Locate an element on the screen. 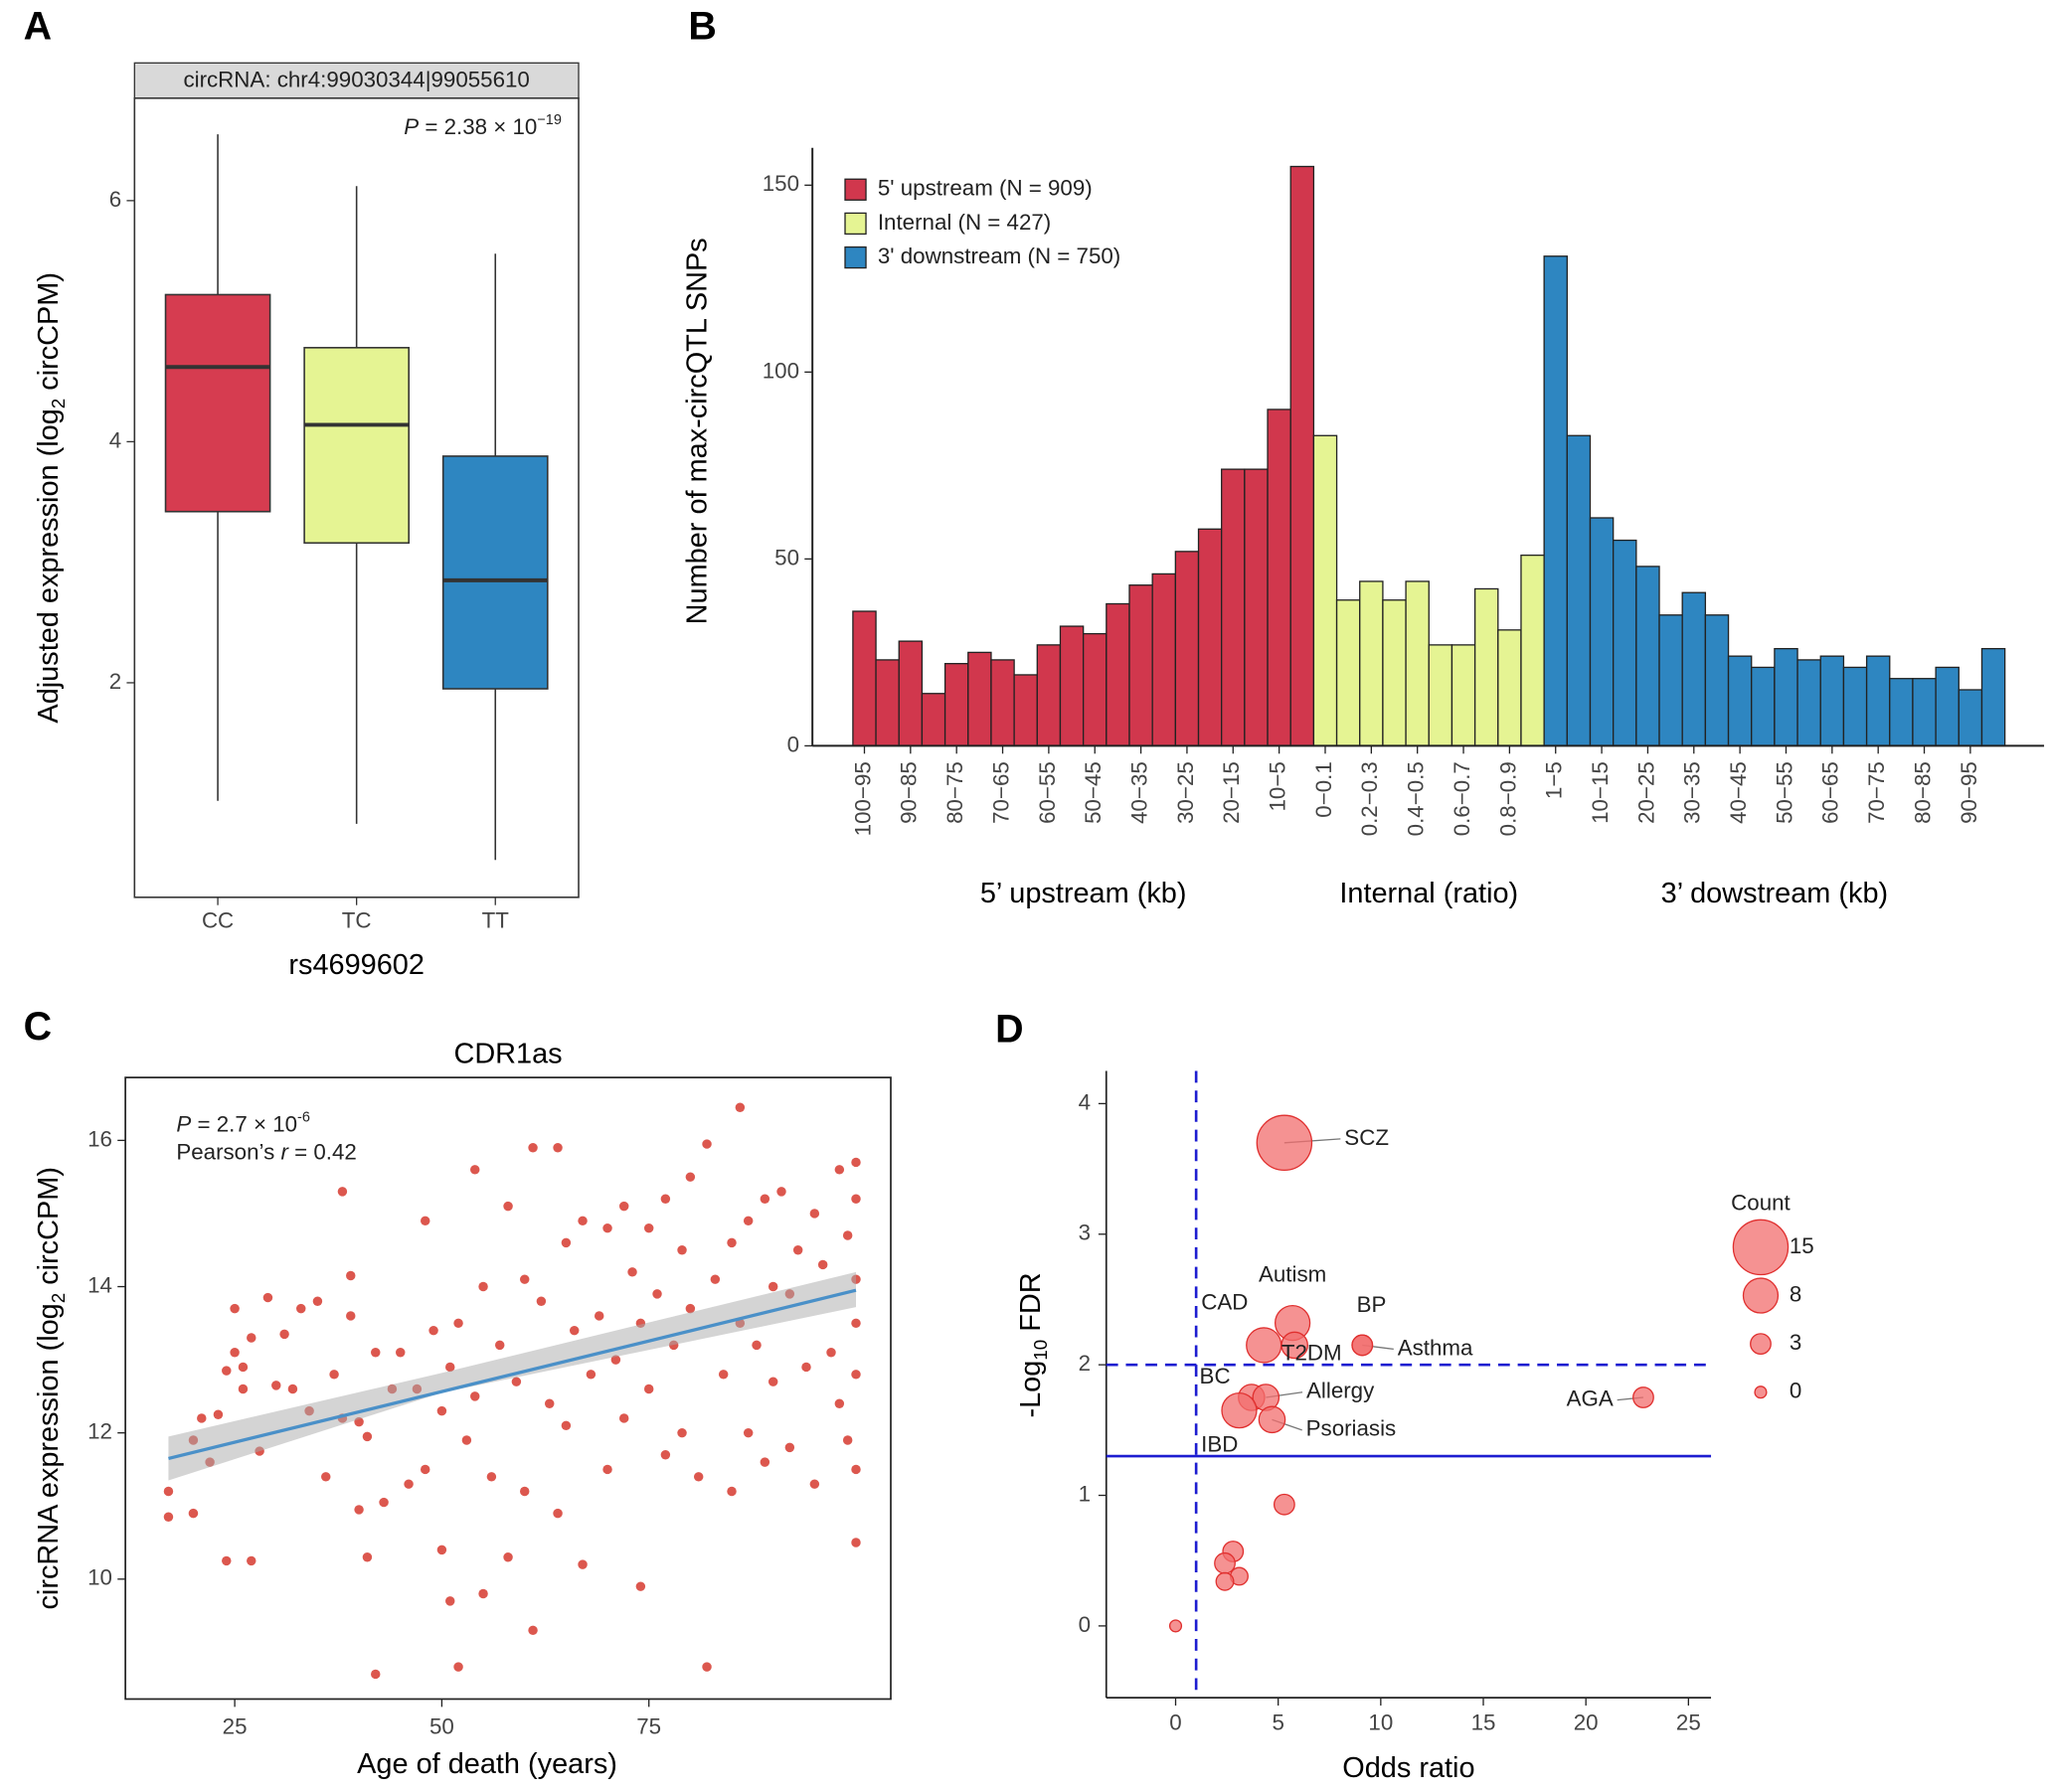  point-label: CAD is located at coordinates (1224, 1301).